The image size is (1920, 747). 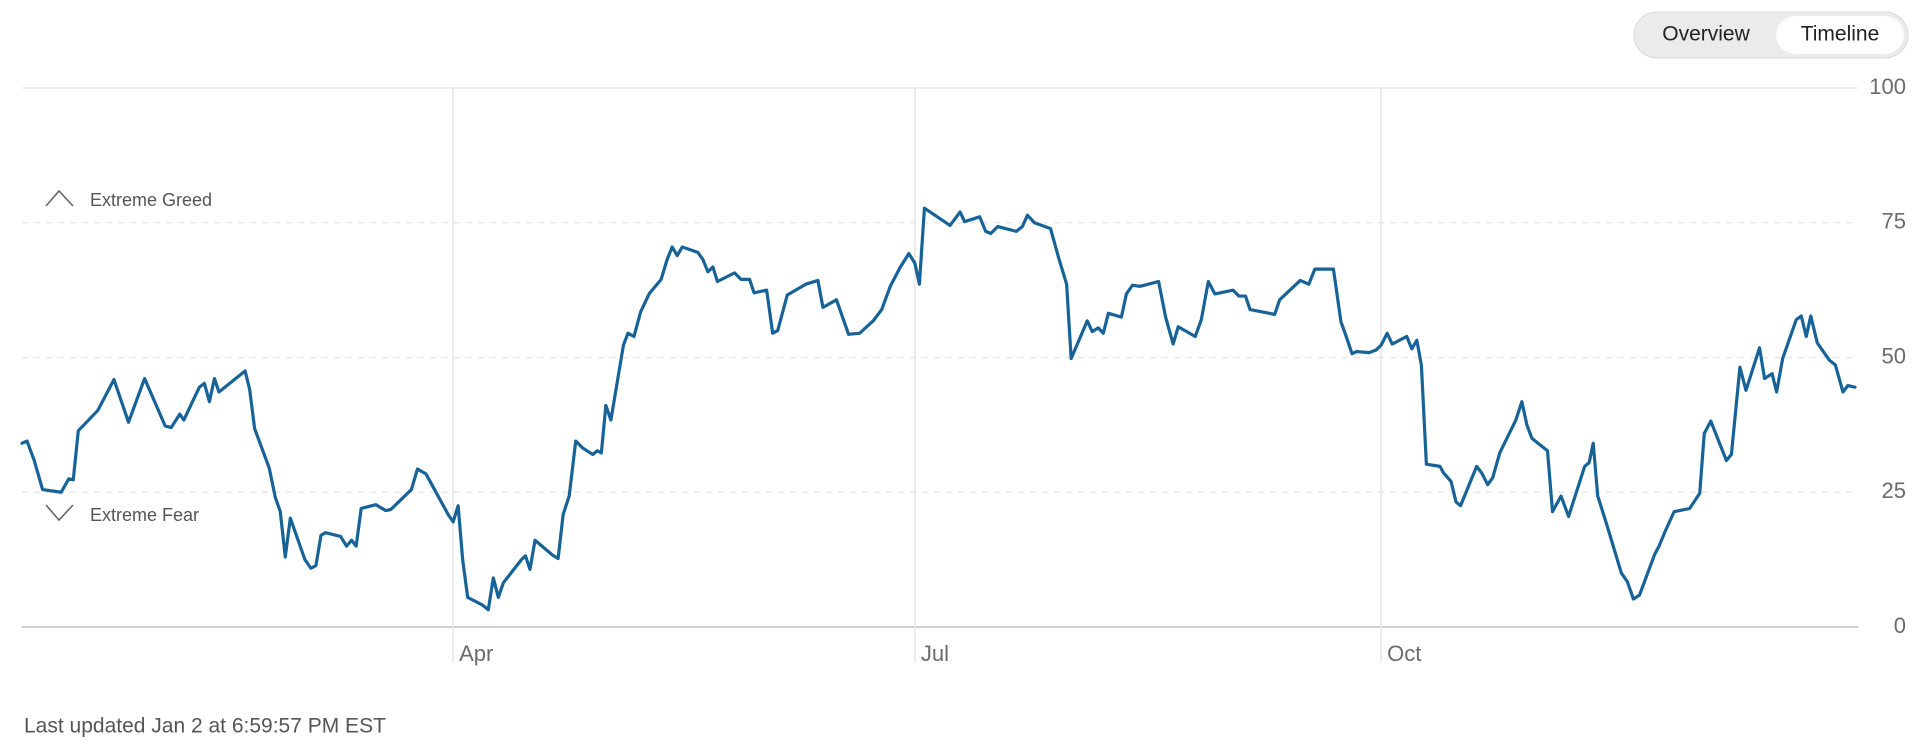 I want to click on tab-overview: Overview, so click(x=1706, y=34).